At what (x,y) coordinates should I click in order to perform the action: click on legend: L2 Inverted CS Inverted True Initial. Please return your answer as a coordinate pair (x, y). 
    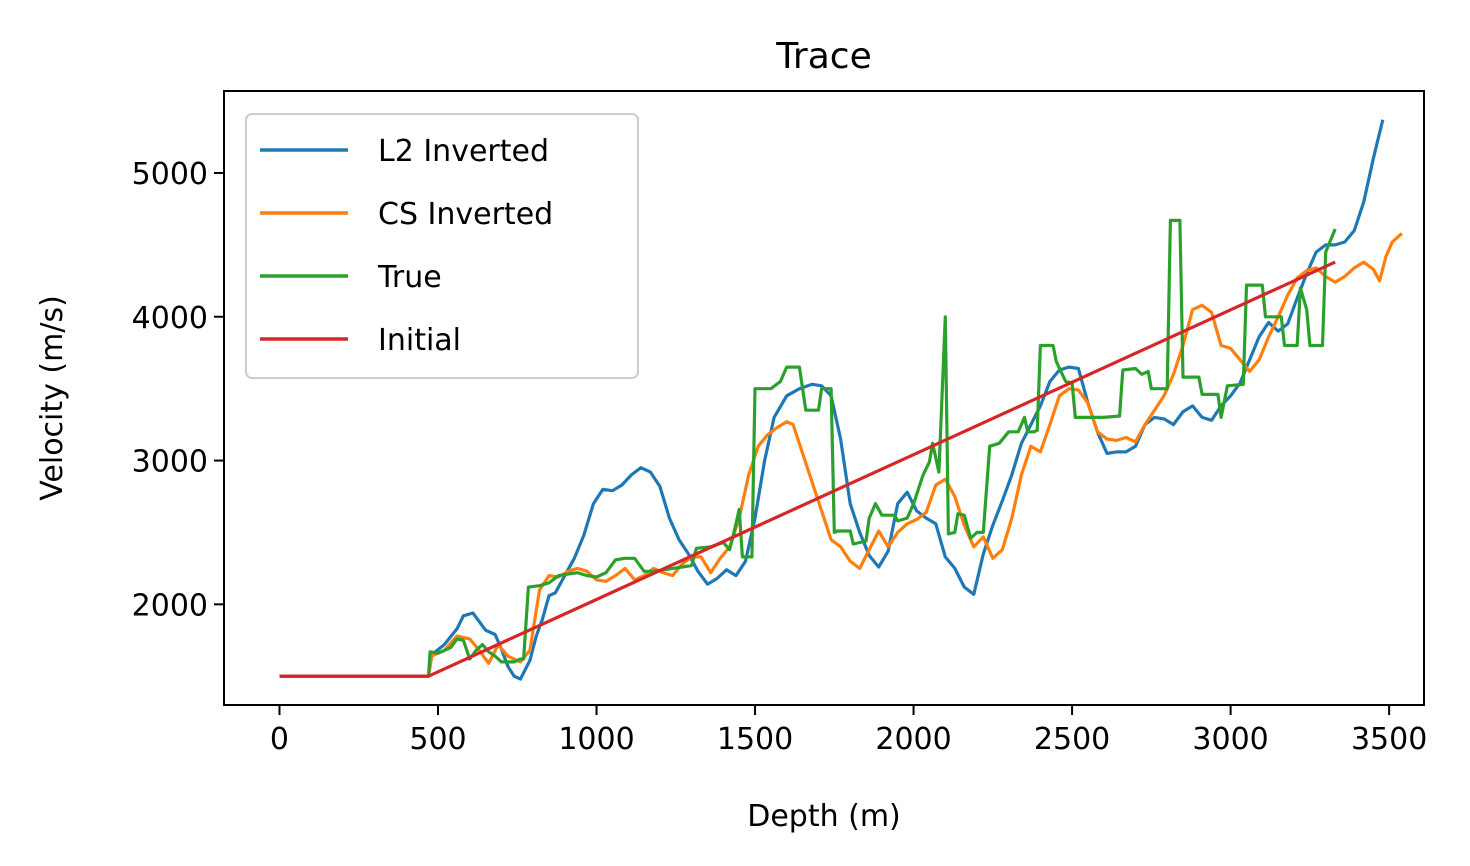
    Looking at the image, I should click on (442, 246).